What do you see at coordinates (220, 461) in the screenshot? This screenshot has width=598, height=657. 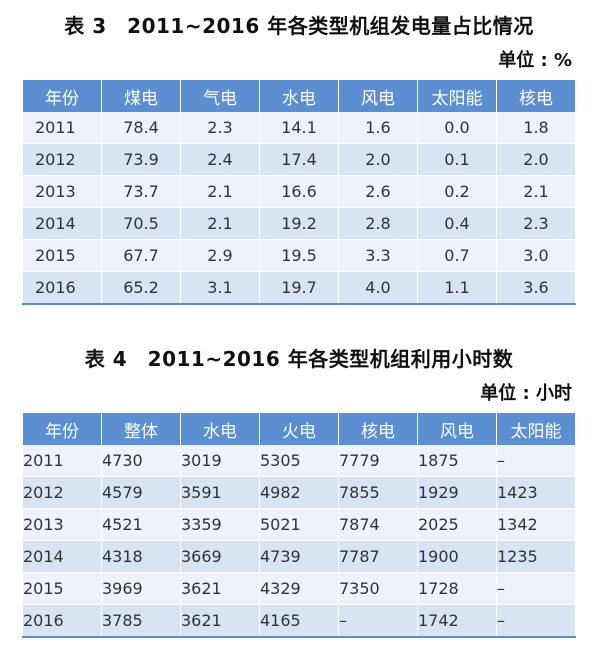 I see `value-cell: 3019` at bounding box center [220, 461].